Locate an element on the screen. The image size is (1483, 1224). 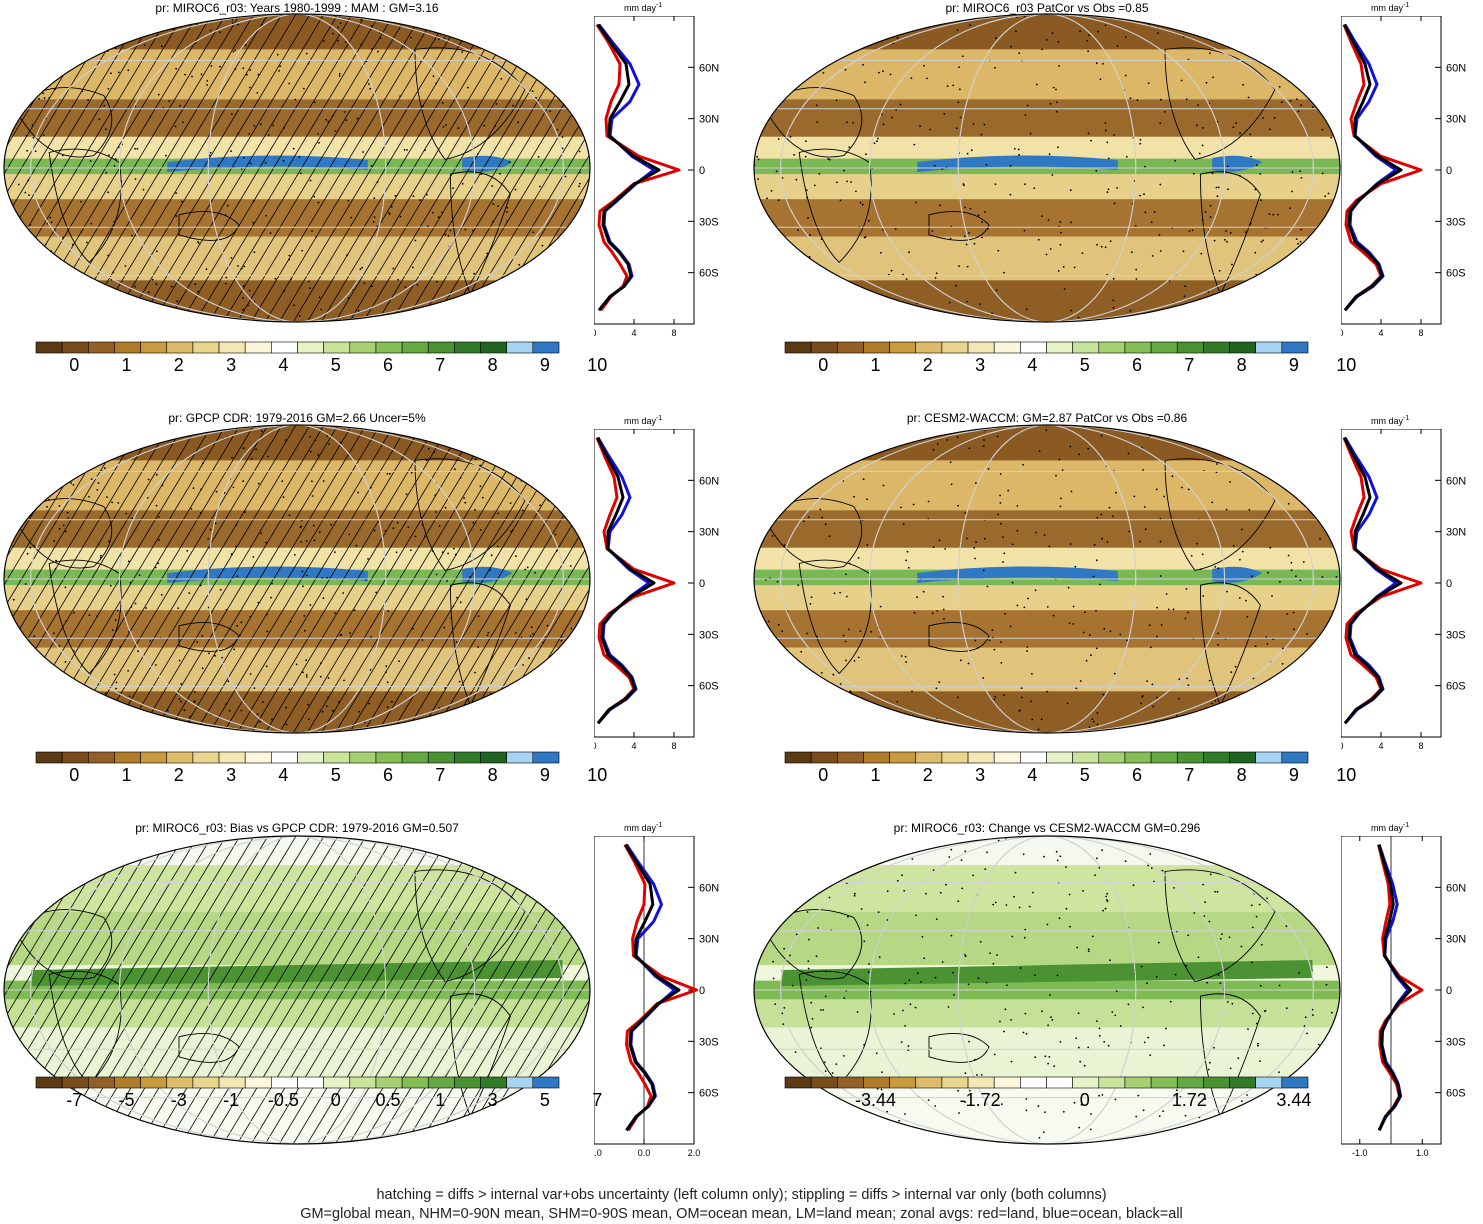
colorbar-tick-label: -1 is located at coordinates (231, 1100).